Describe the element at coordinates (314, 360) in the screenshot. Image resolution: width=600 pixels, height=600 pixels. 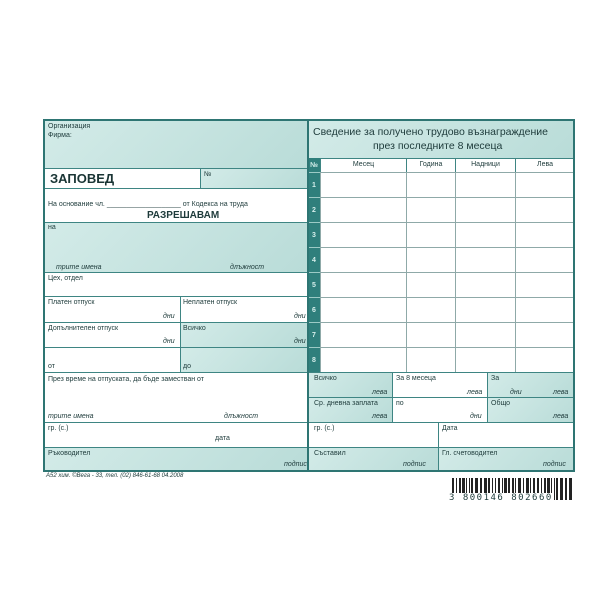
I see `row-number: 8` at that location.